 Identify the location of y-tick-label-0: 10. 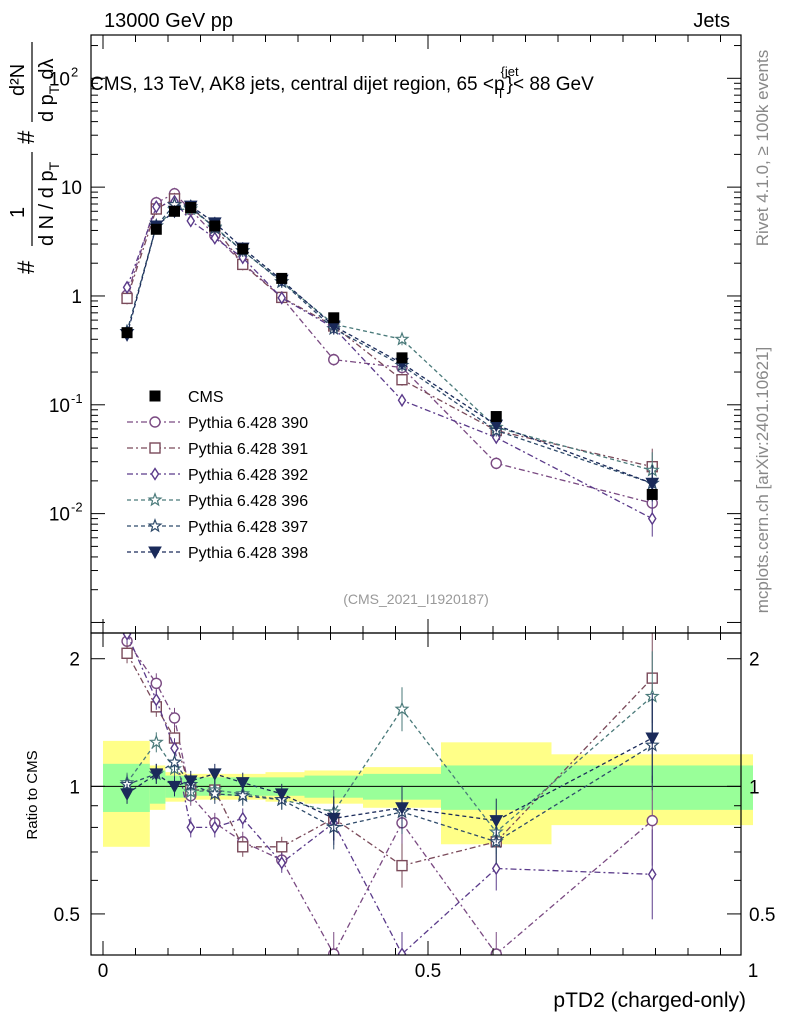
(59, 515).